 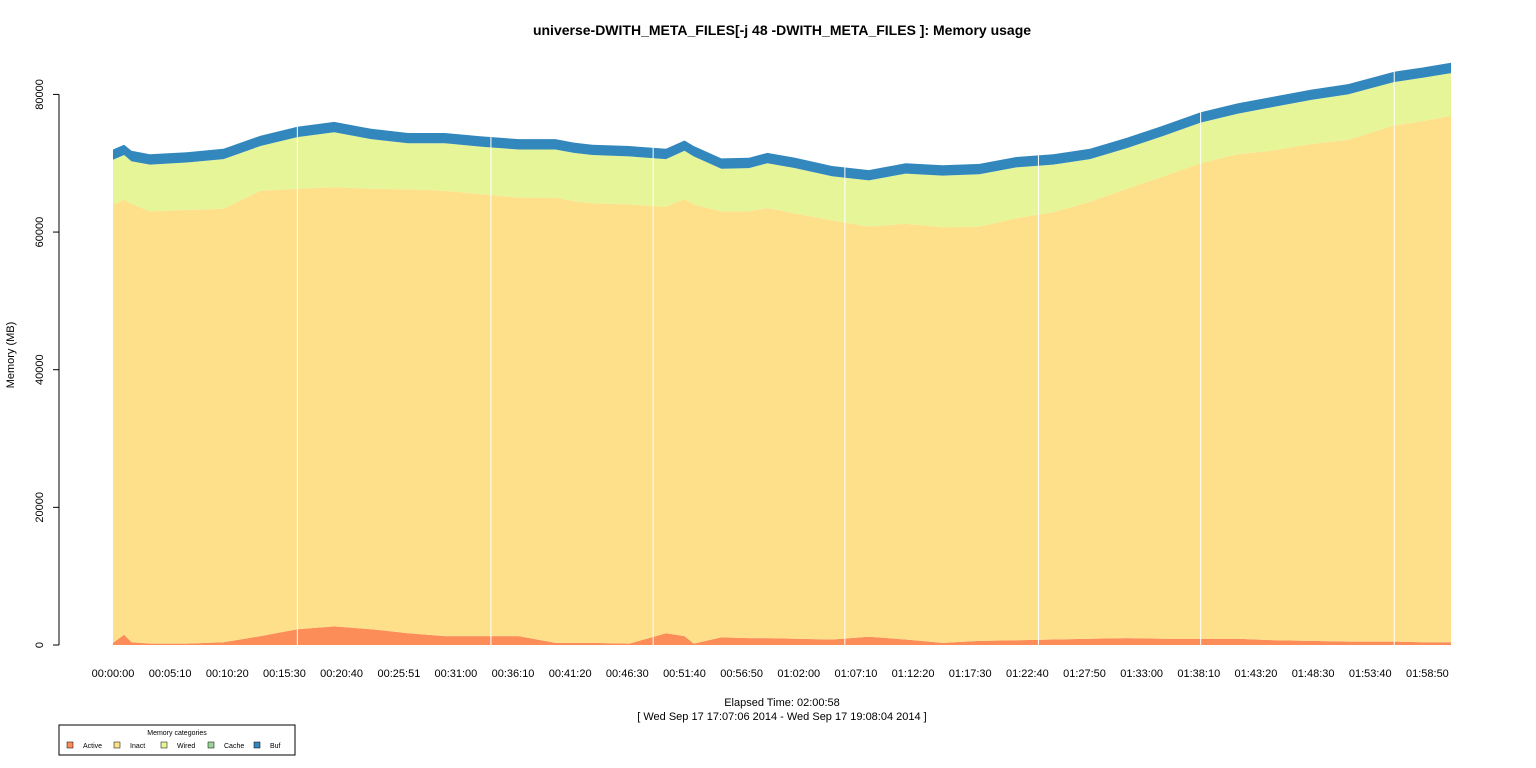 I want to click on legend-swatch-wired, so click(x=164, y=745).